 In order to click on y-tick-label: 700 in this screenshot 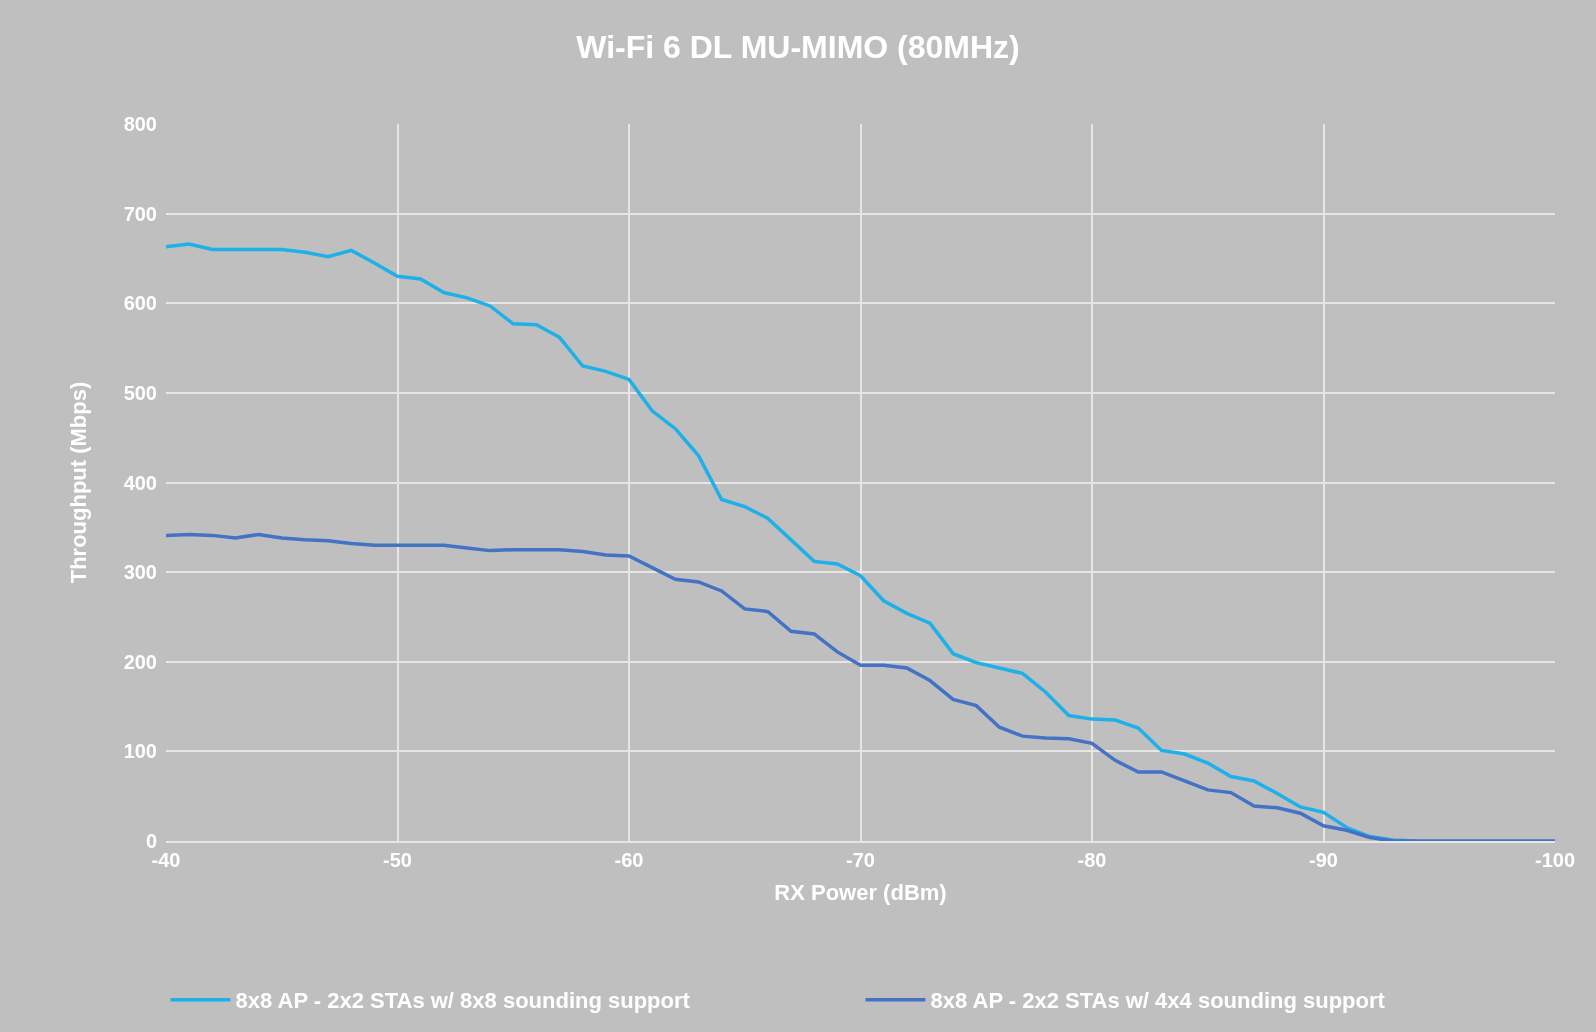, I will do `click(140, 213)`.